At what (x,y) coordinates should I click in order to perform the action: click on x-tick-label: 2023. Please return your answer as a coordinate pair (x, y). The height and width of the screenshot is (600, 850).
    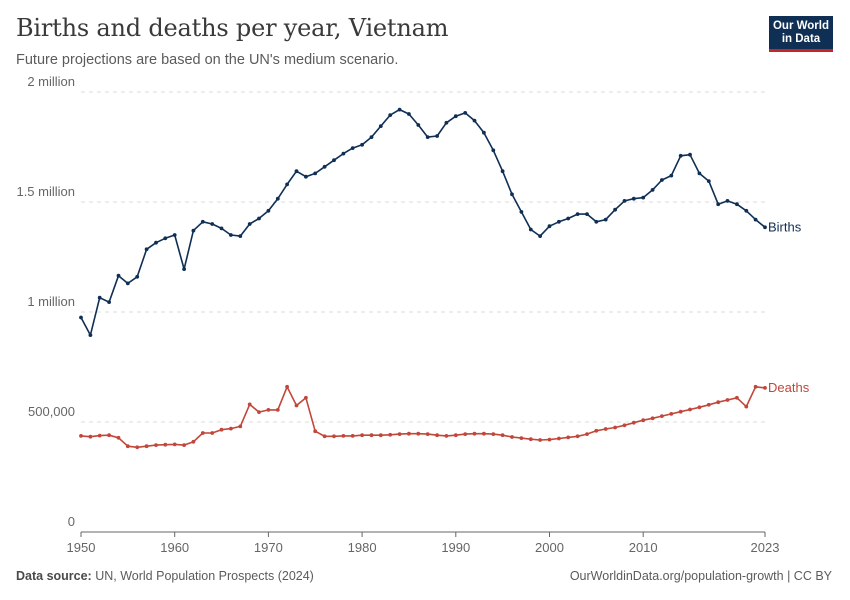
    Looking at the image, I should click on (765, 547).